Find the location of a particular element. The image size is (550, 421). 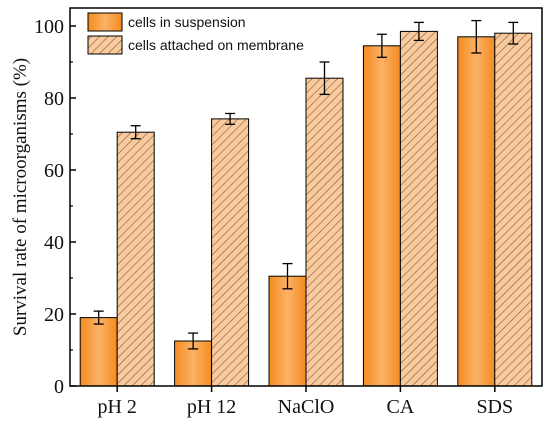

bar-attached-ph2 is located at coordinates (135, 259).